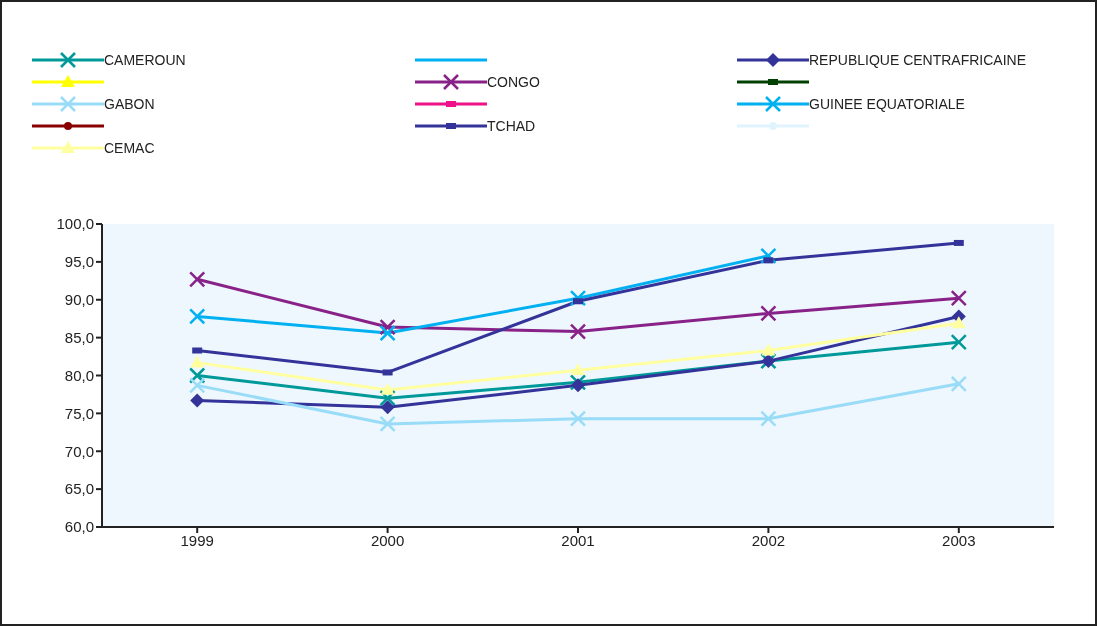  Describe the element at coordinates (511, 126) in the screenshot. I see `legend-label: TCHAD` at that location.